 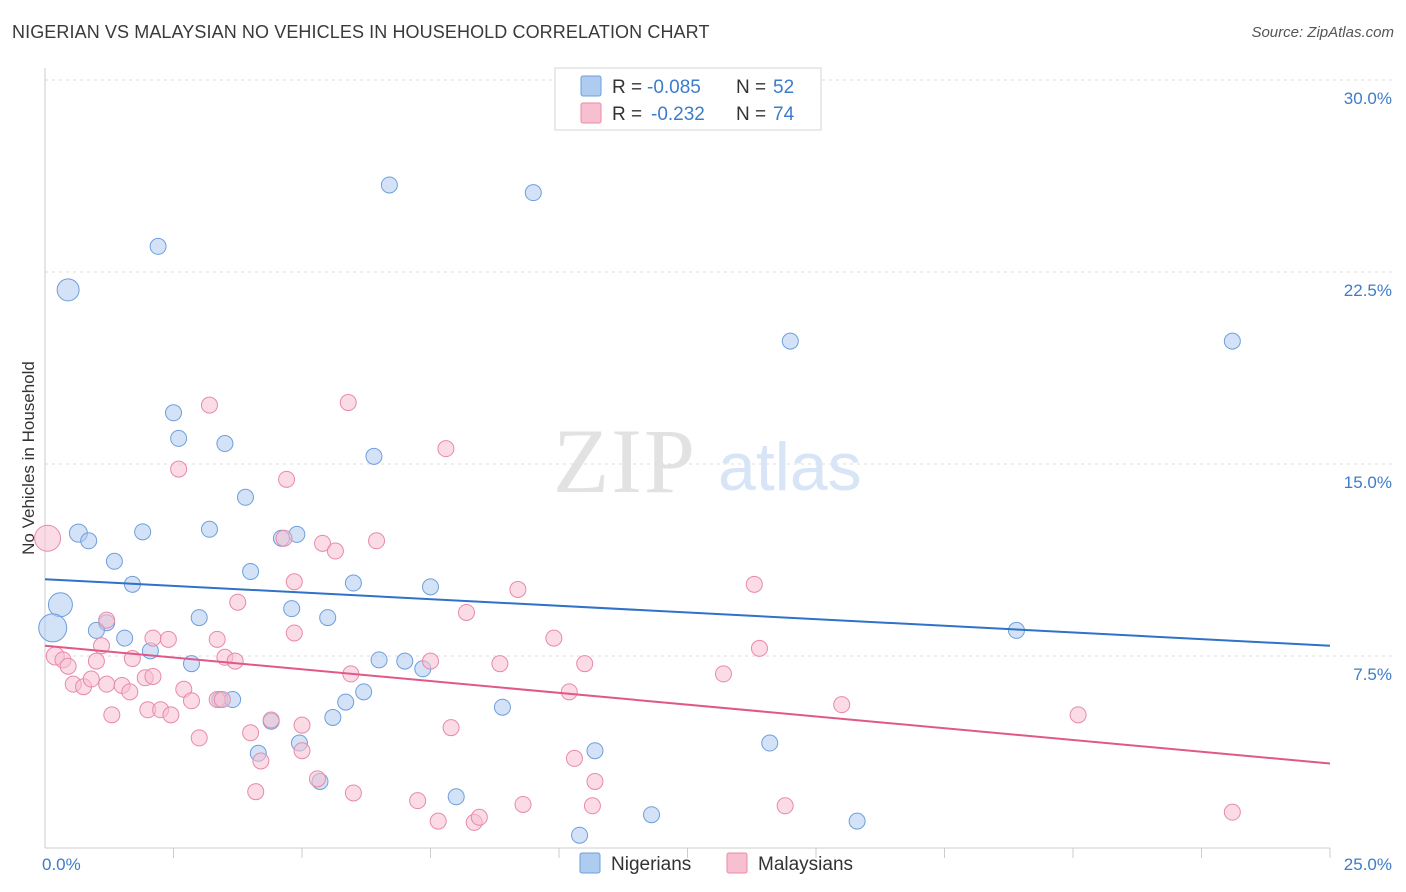 I want to click on y-tick-label: 7.5%, so click(x=1372, y=674).